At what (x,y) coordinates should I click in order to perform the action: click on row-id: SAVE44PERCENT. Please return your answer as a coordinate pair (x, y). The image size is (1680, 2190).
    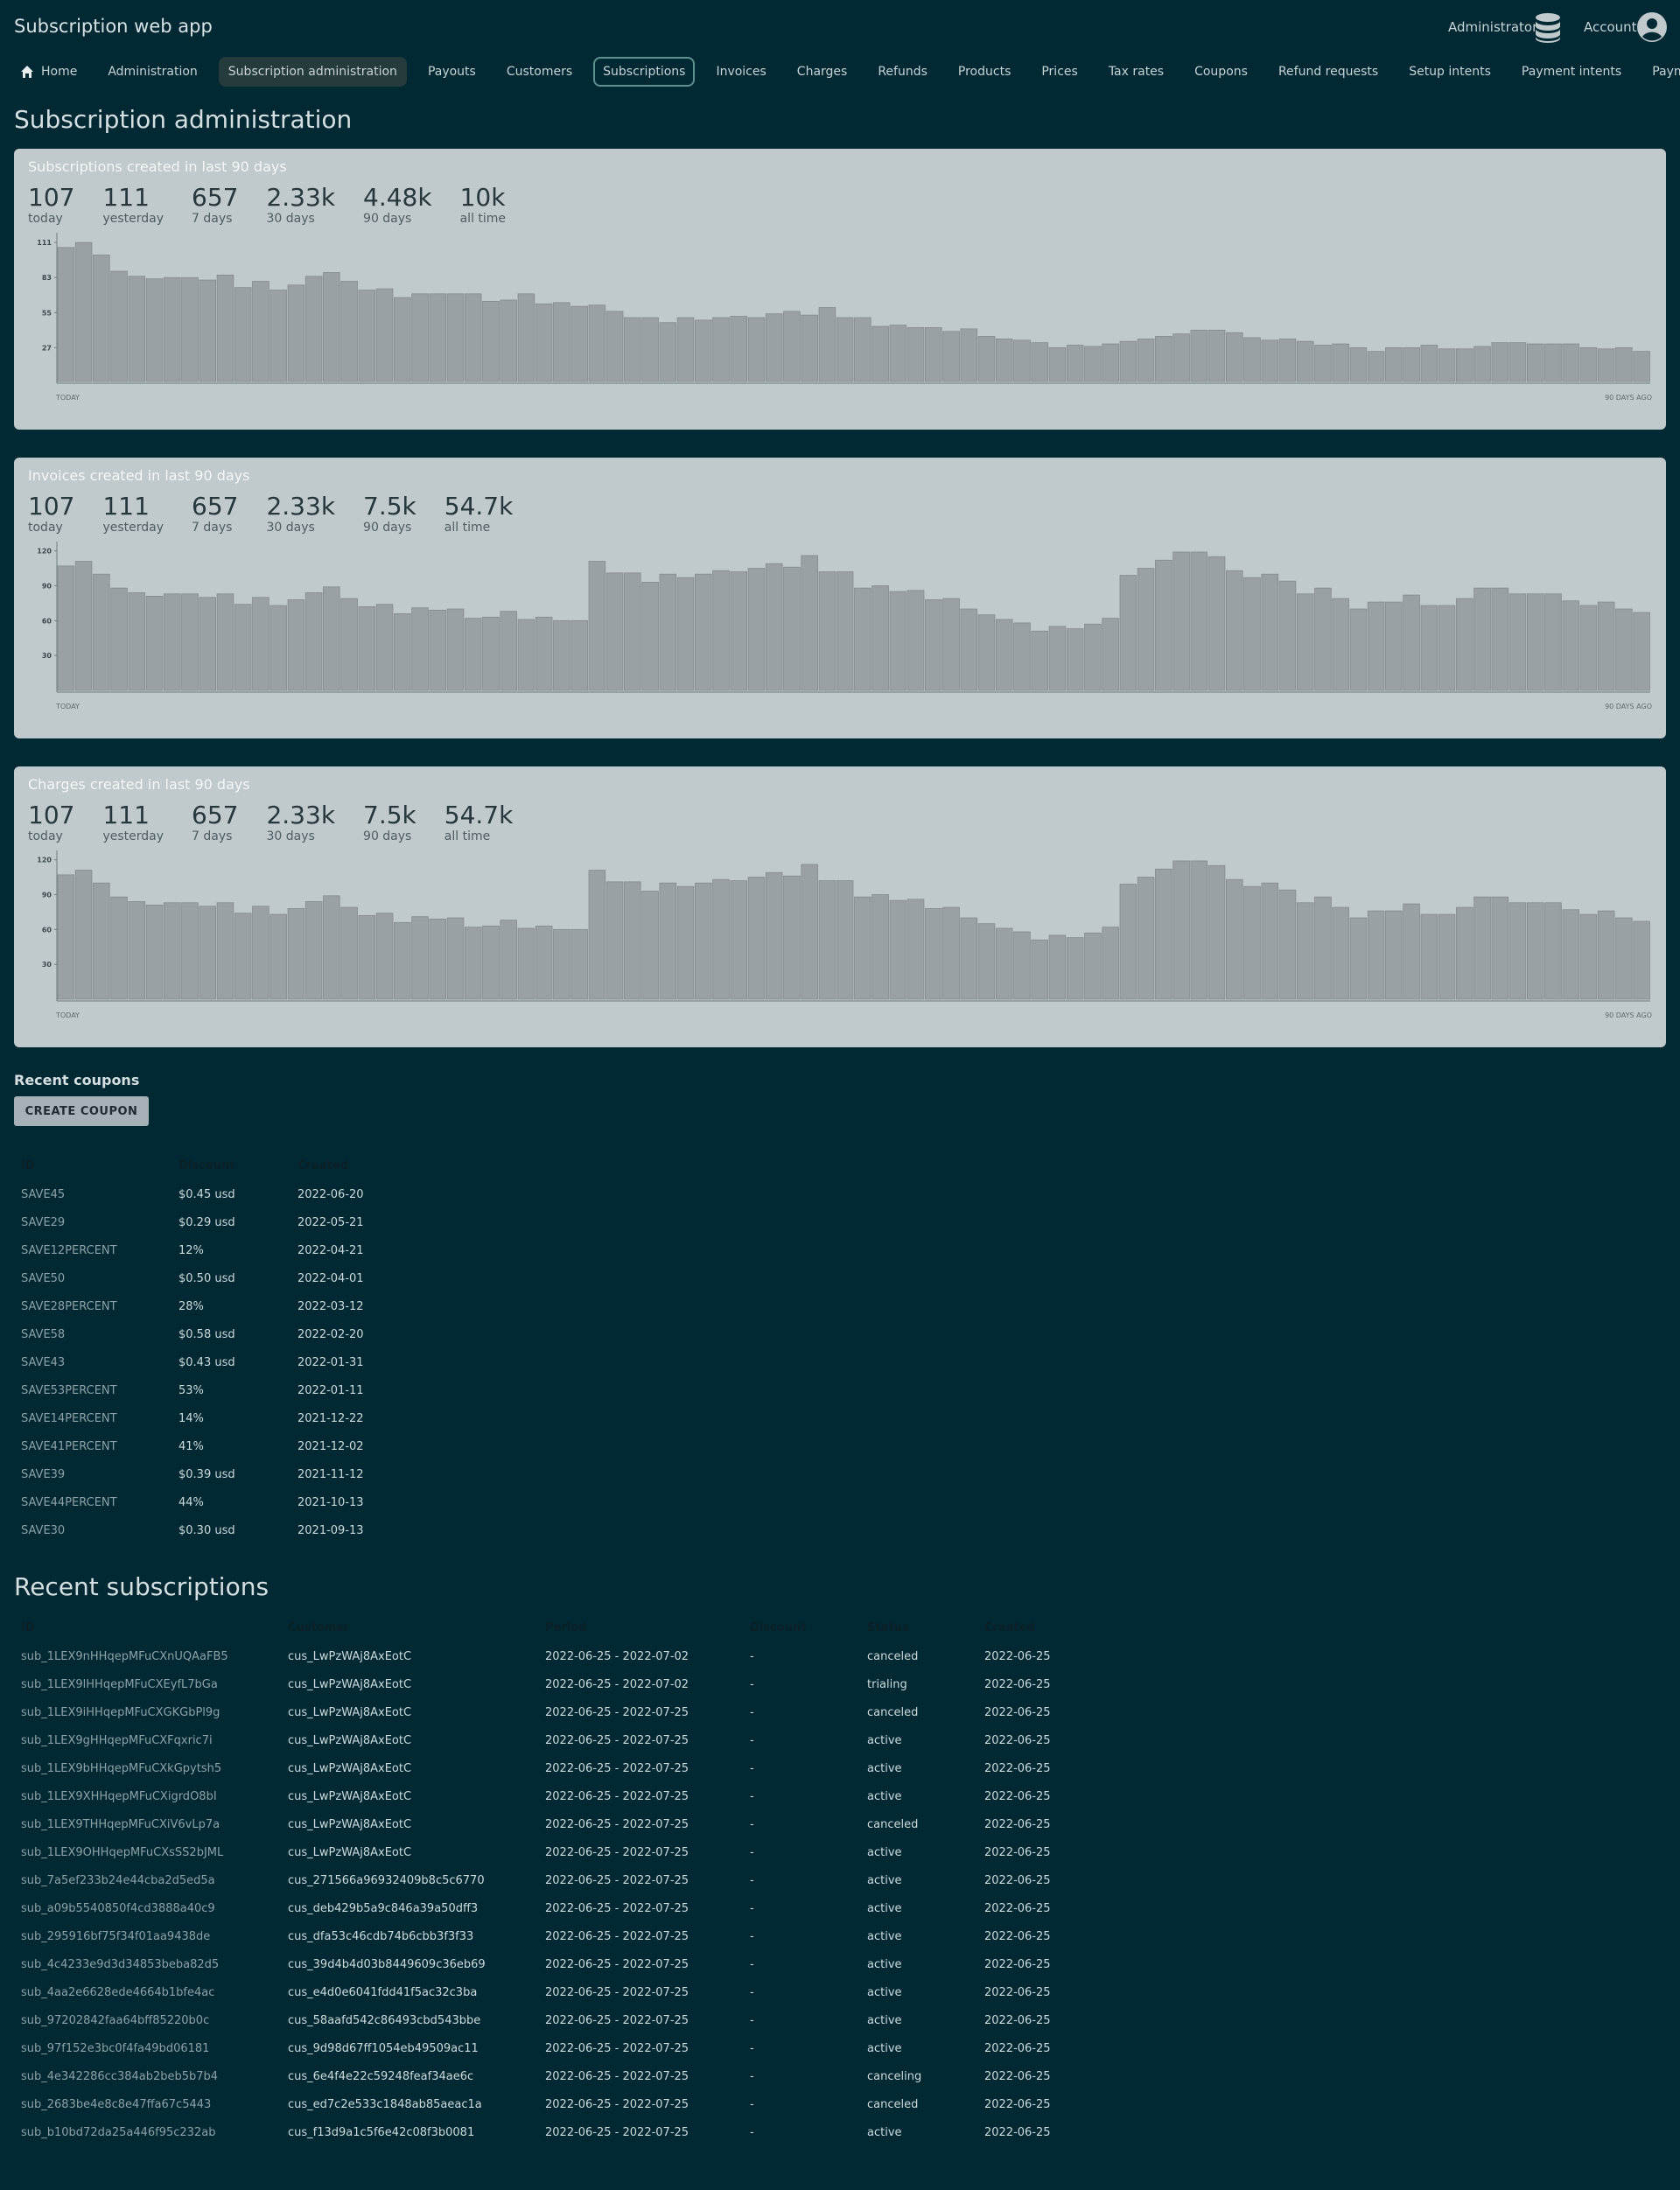
    Looking at the image, I should click on (69, 1502).